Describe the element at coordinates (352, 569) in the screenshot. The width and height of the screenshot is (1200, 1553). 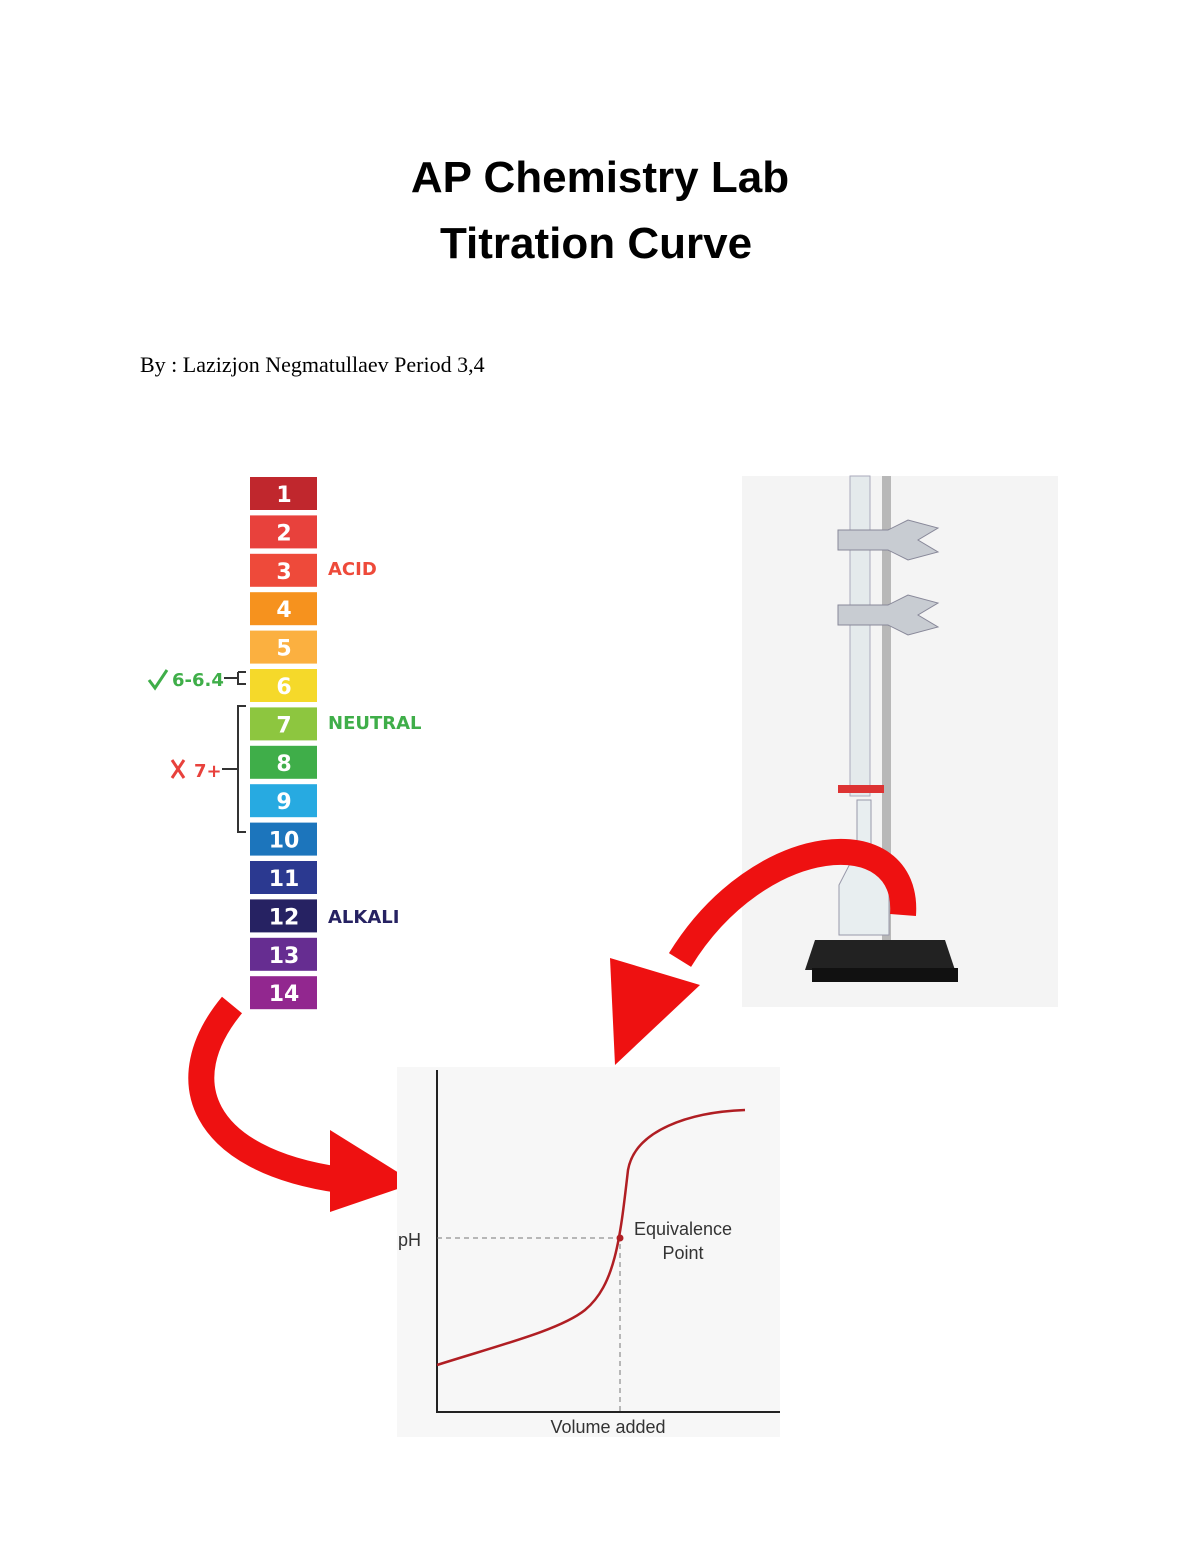
I see `acid-label: ACID` at that location.